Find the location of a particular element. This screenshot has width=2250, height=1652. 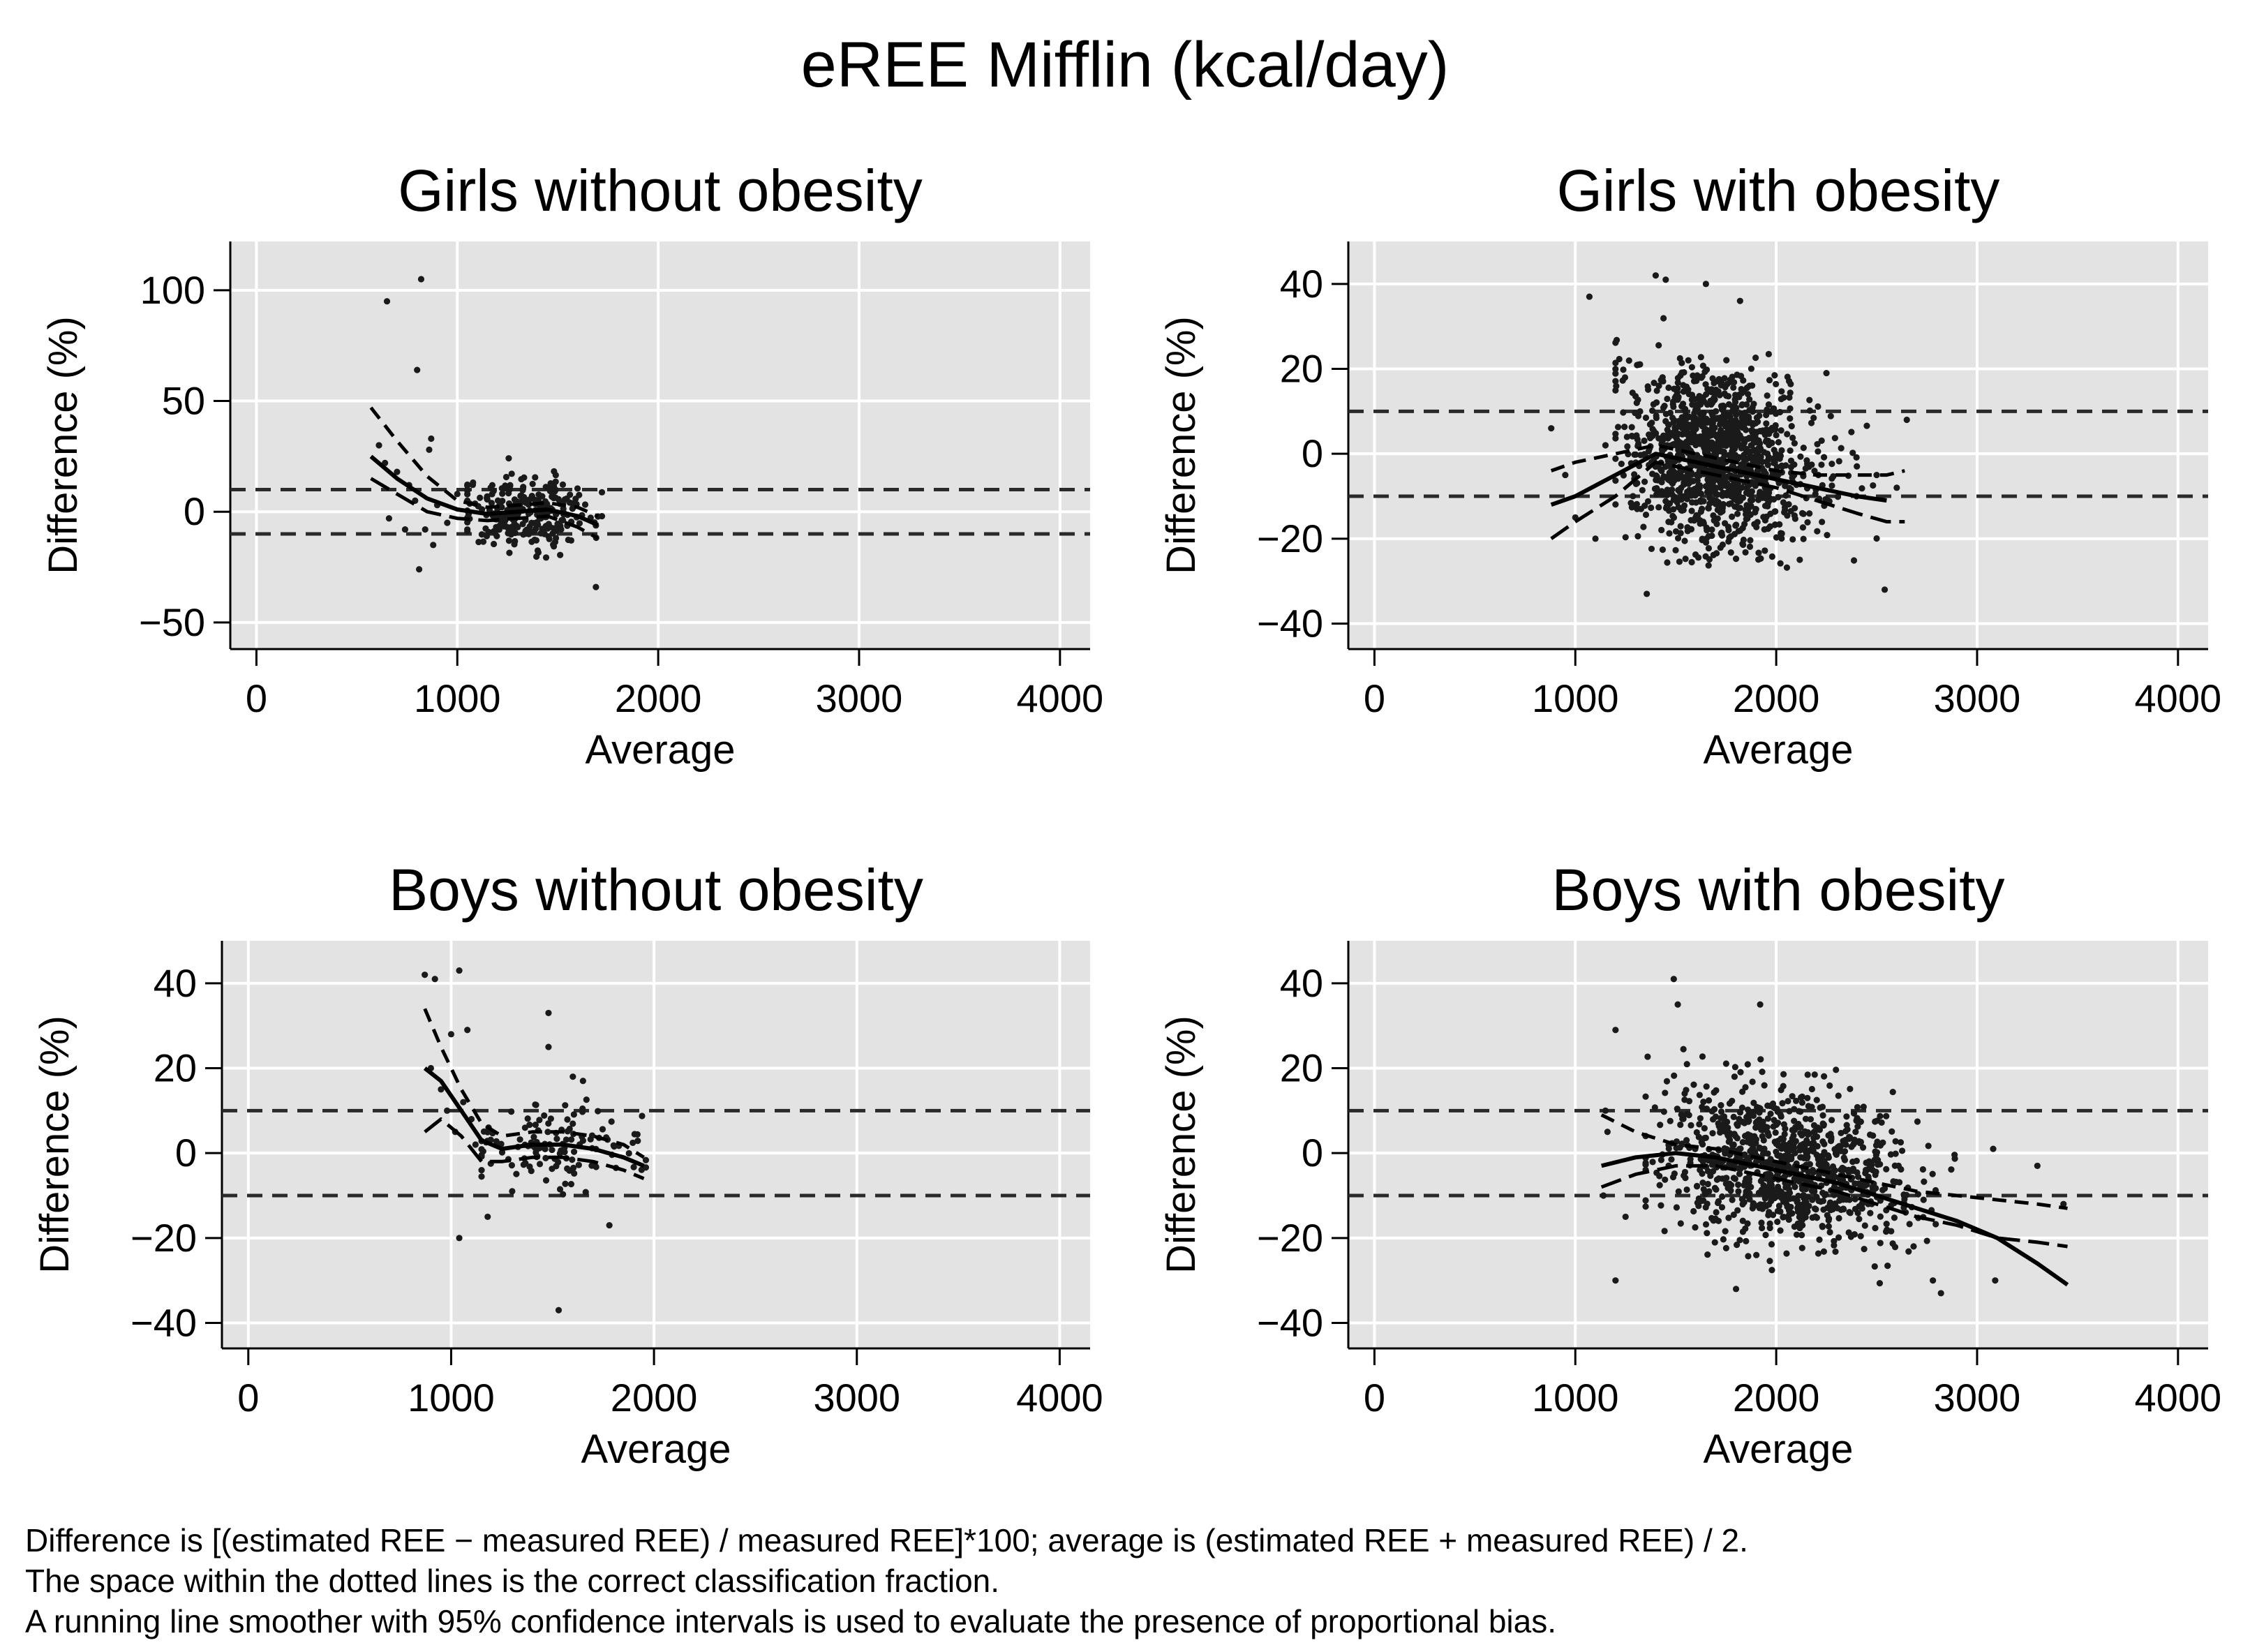

y-tick-label: 0 is located at coordinates (1312, 453).